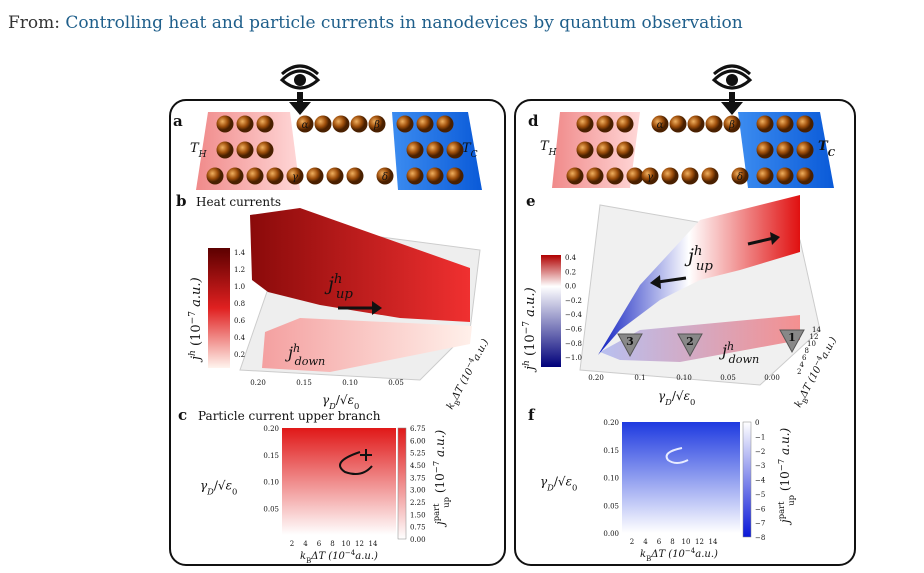 The image size is (924, 573). Describe the element at coordinates (418, 454) in the screenshot. I see `label: 5.25` at that location.